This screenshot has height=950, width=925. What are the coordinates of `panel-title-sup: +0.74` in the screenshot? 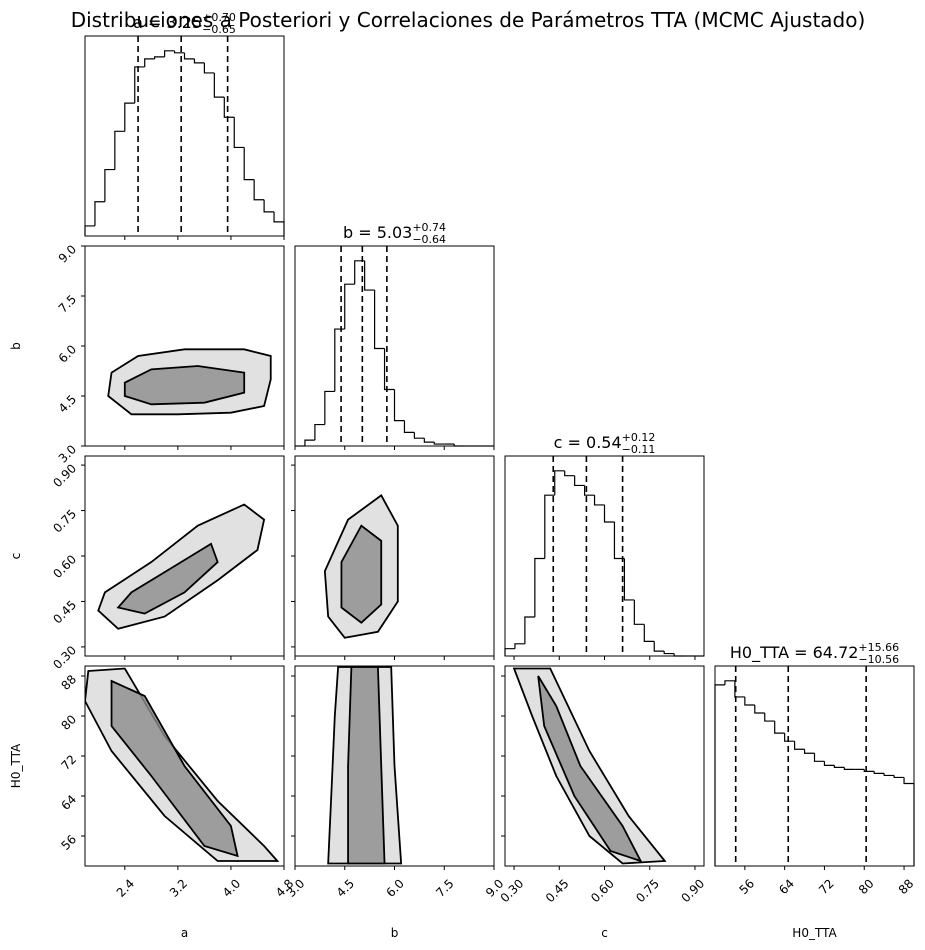 It's located at (429, 227).